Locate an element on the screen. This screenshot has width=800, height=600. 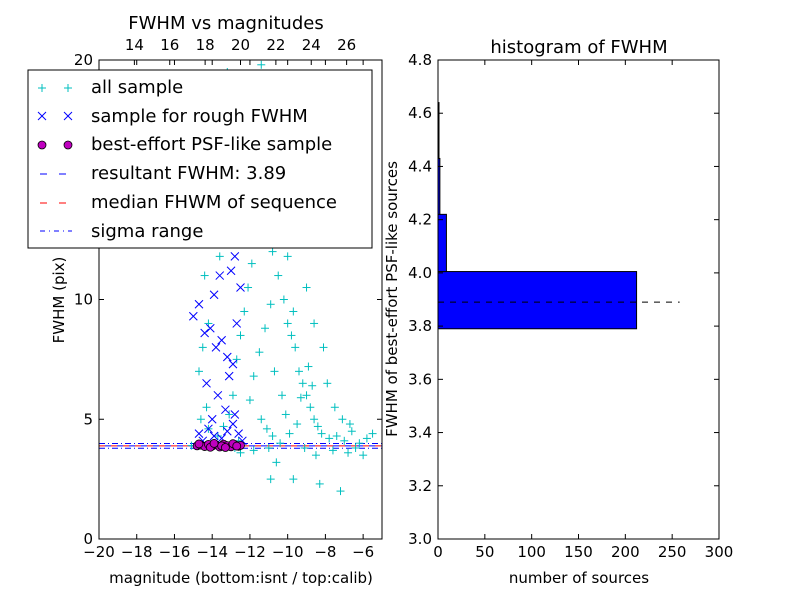
rough-sample-point-10-b is located at coordinates (231, 271).